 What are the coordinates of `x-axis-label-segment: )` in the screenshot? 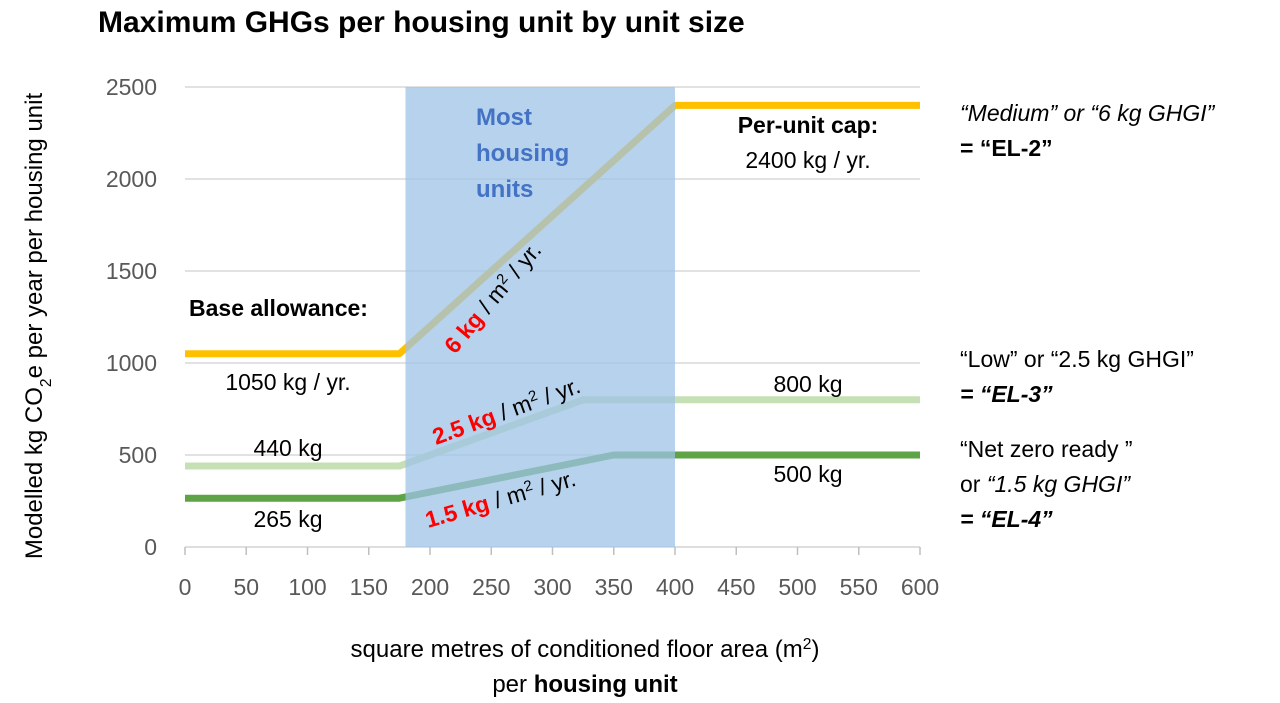 It's located at (815, 649).